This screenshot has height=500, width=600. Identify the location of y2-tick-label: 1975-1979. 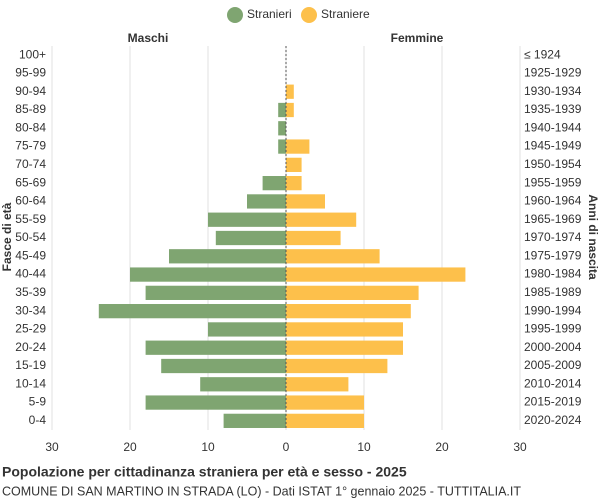
(553, 255).